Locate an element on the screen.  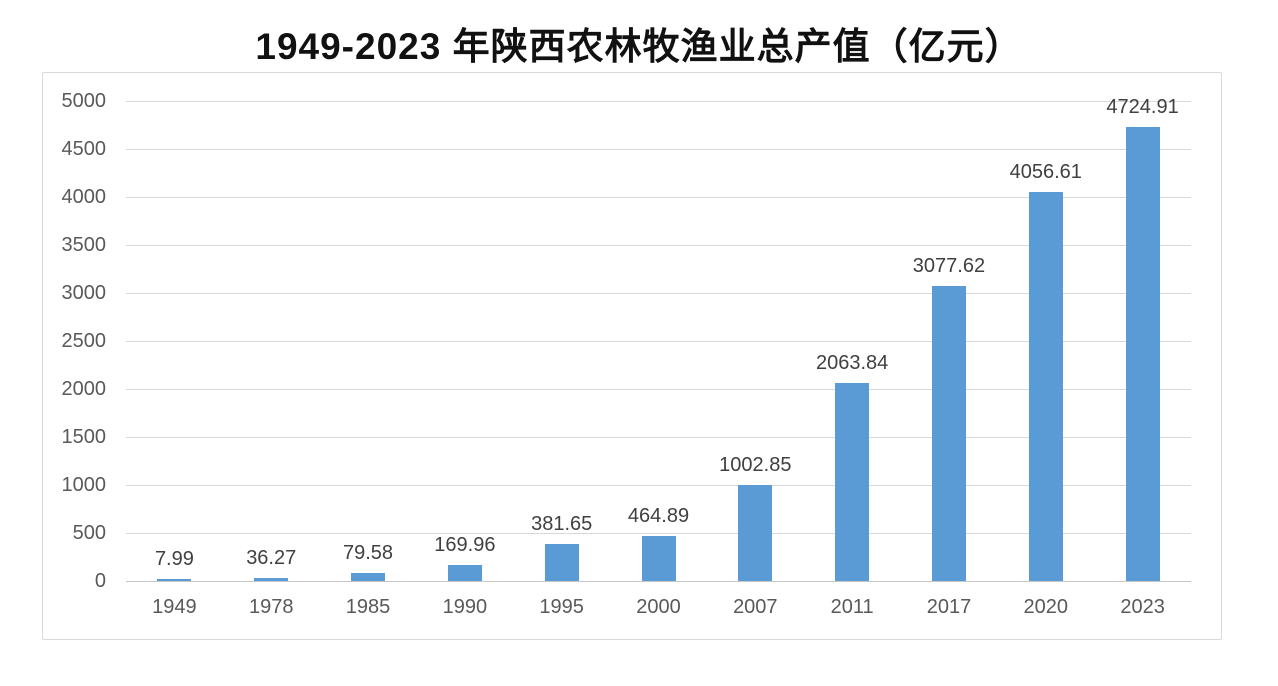
x-axis-category-label: 2000 is located at coordinates (658, 607).